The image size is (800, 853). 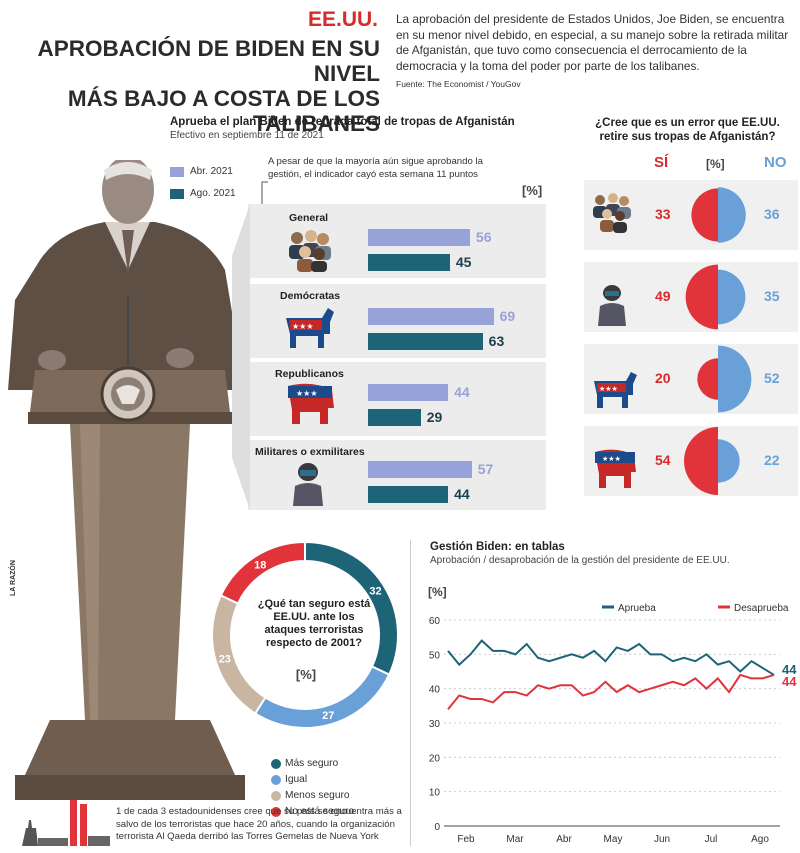 What do you see at coordinates (515, 839) in the screenshot?
I see `xtick-1: Mar` at bounding box center [515, 839].